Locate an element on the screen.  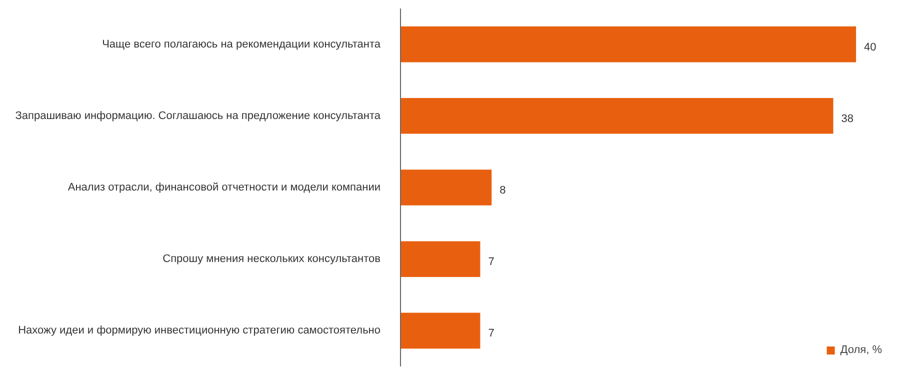
data-label: 38 is located at coordinates (847, 118).